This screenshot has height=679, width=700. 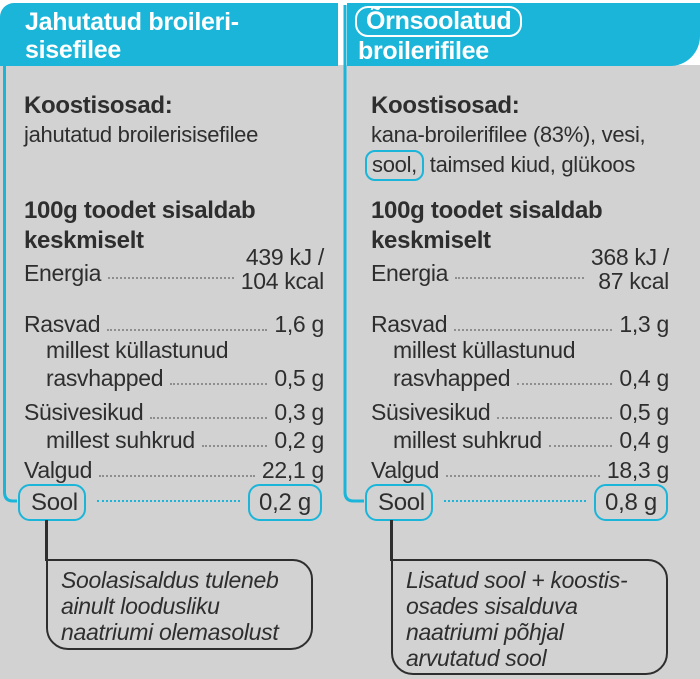 What do you see at coordinates (410, 273) in the screenshot?
I see `right-energia-label: Energia` at bounding box center [410, 273].